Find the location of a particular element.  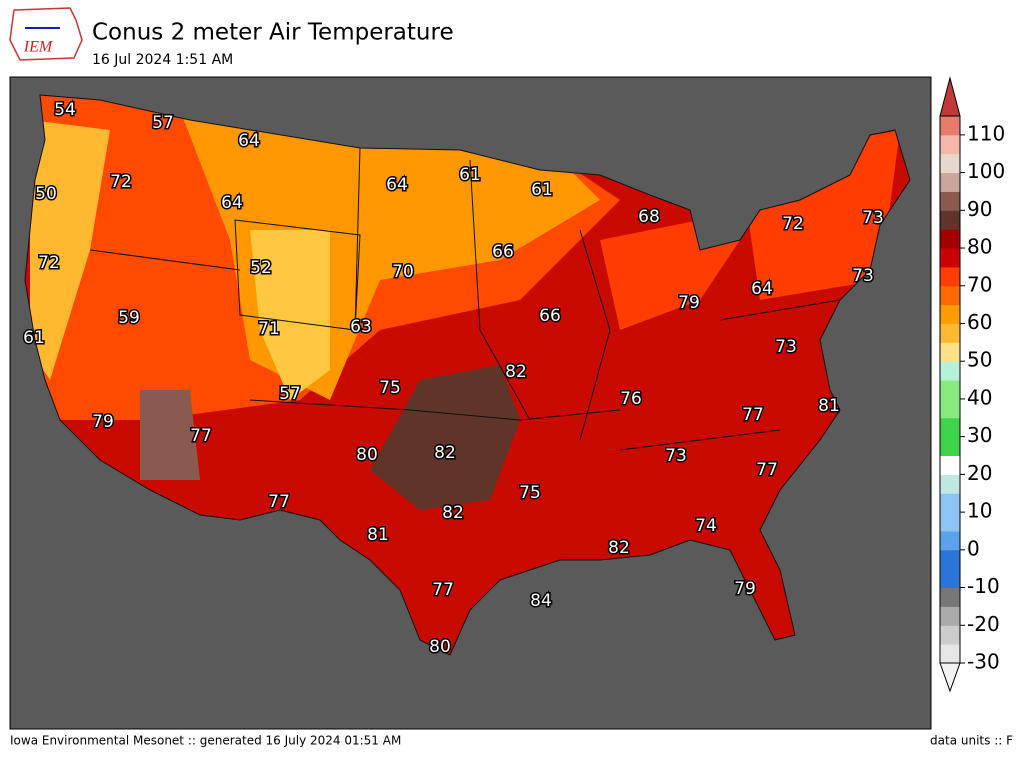

colorbar-tick-label: 50 is located at coordinates (979, 360).